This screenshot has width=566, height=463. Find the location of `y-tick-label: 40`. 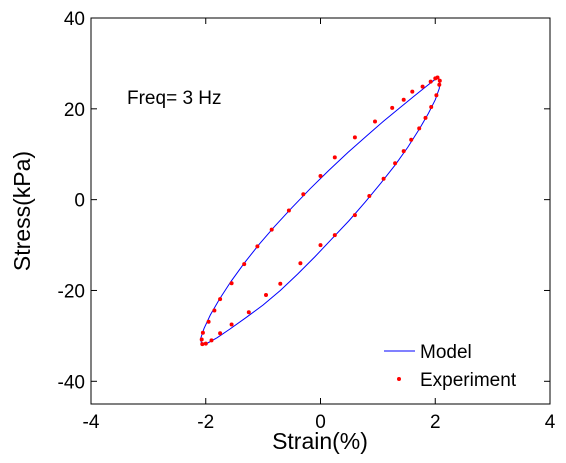

y-tick-label: 40 is located at coordinates (74, 19).